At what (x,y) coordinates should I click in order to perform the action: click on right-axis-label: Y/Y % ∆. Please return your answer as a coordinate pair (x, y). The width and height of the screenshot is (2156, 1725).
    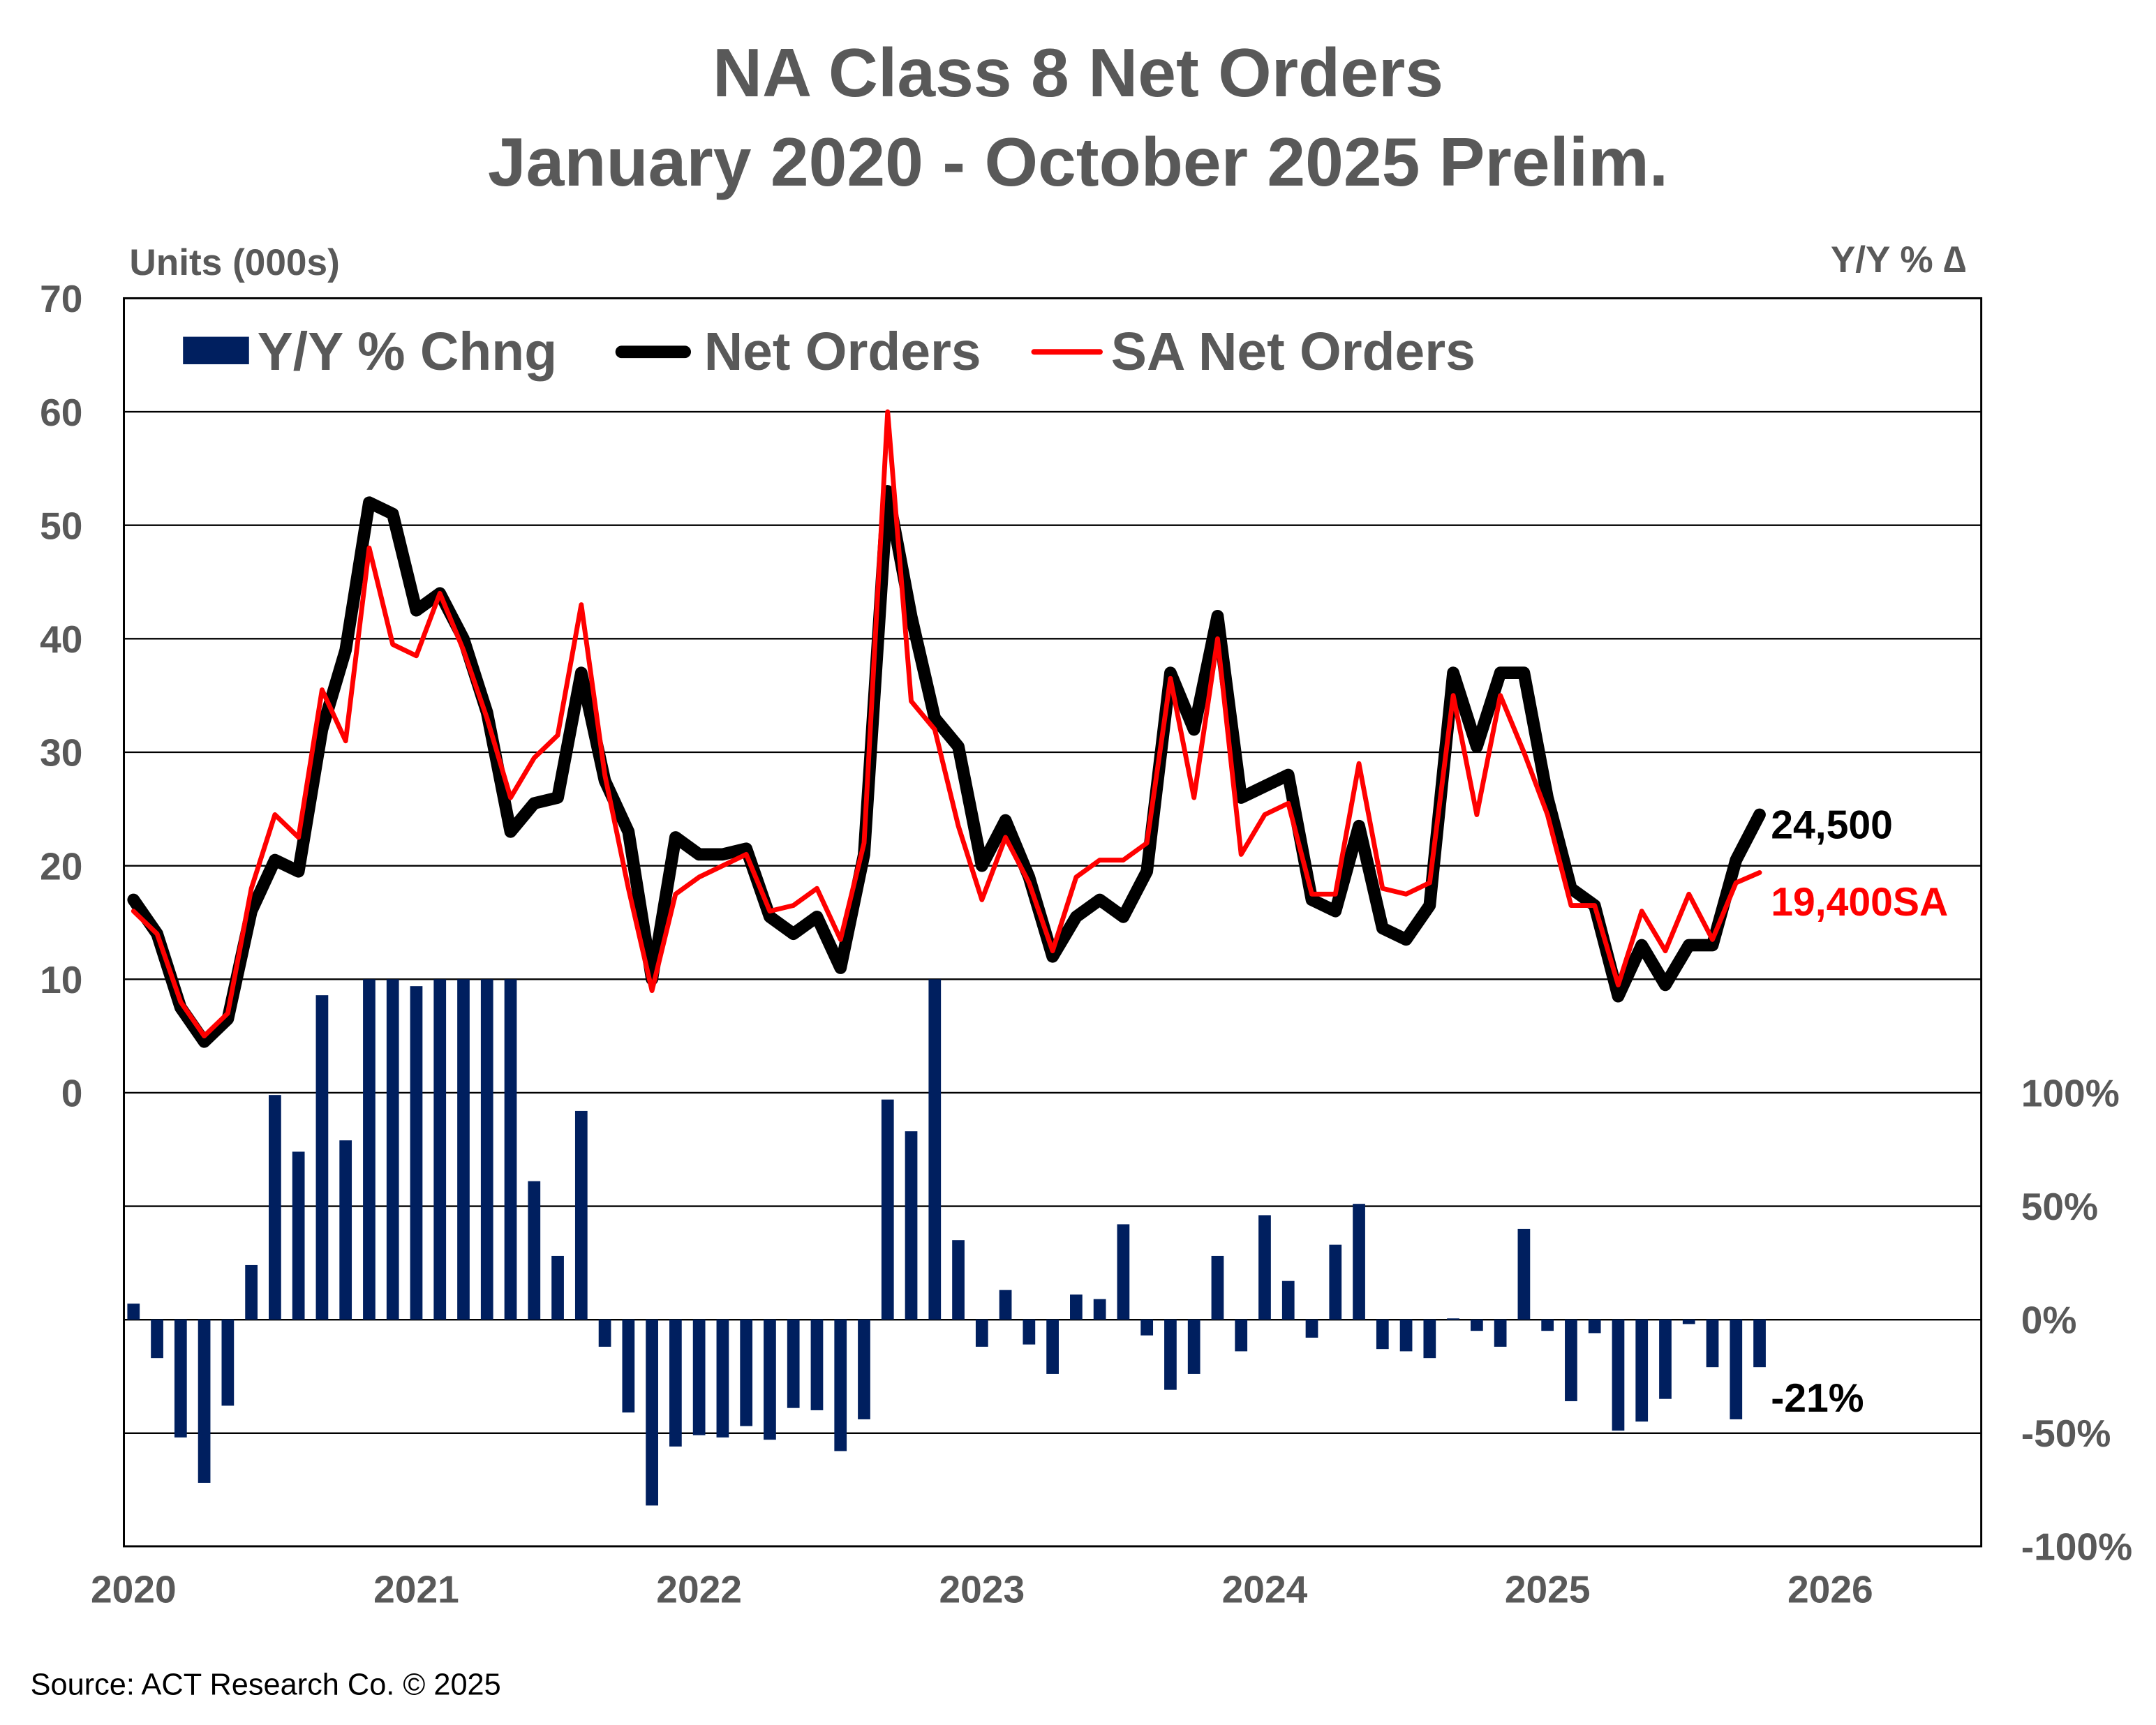
    Looking at the image, I should click on (1898, 260).